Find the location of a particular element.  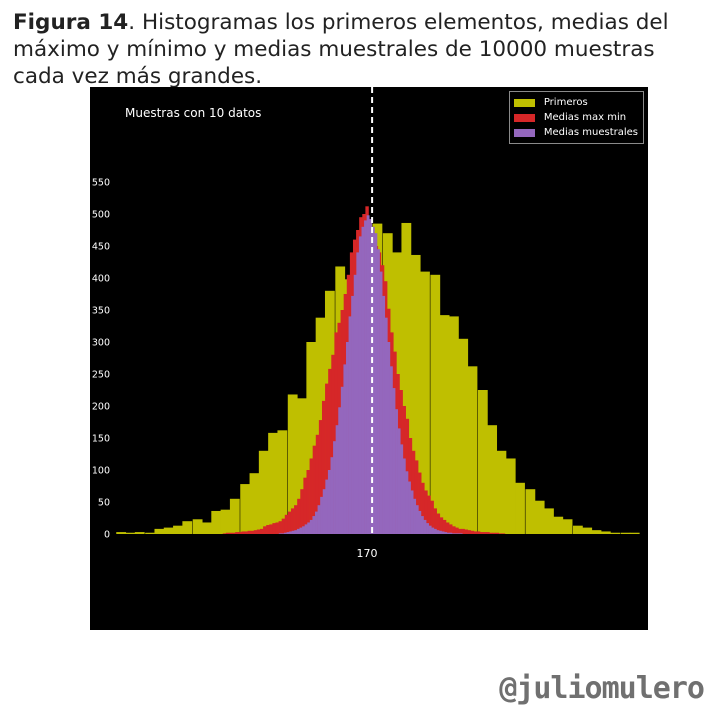

sample-size-annotation: Muestras con 10 datos is located at coordinates (193, 113).